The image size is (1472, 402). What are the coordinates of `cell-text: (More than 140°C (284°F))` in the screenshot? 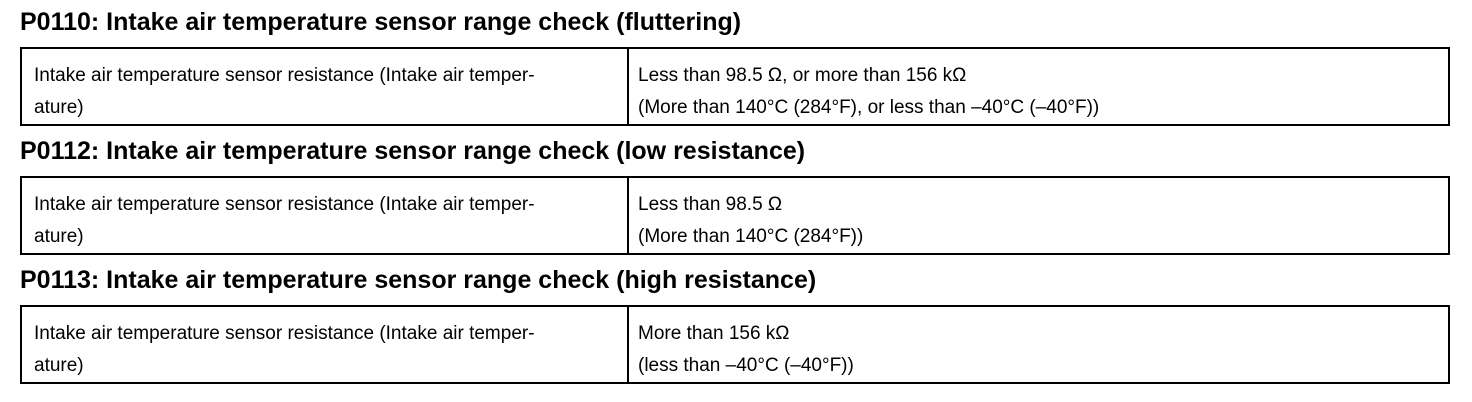 It's located at (751, 236).